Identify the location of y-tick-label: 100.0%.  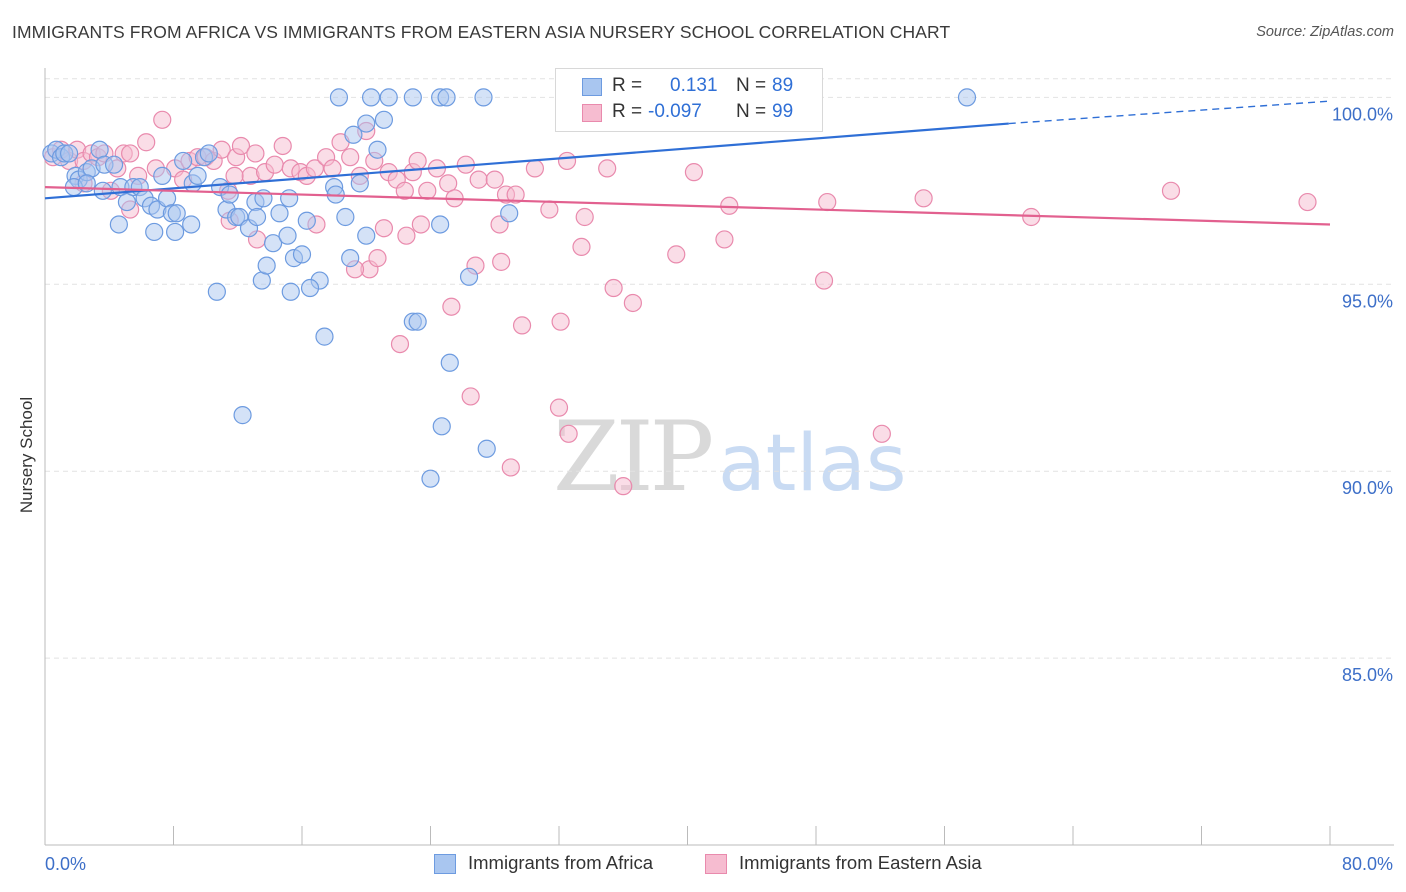
(1362, 114).